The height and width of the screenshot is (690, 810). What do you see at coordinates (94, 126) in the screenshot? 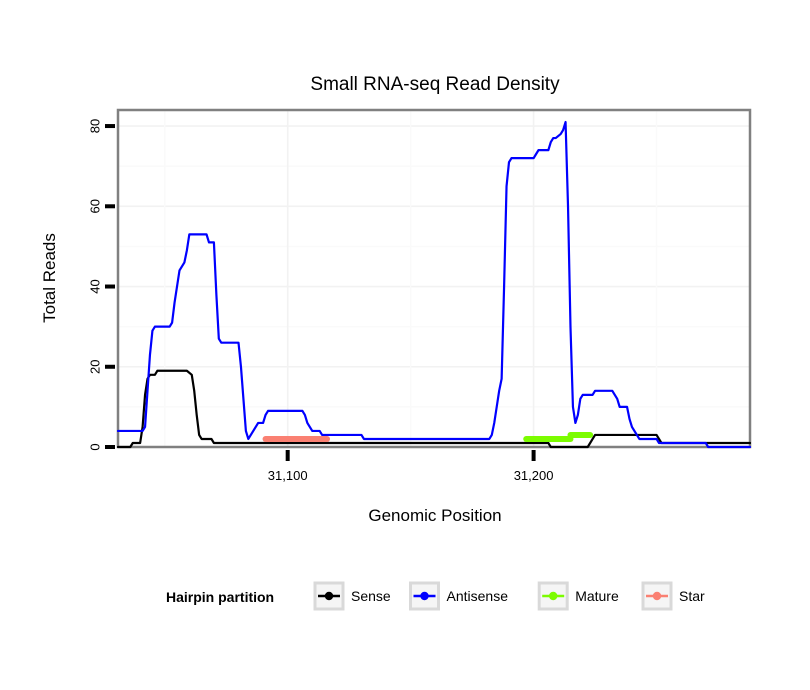
I see `y-tick-label: 80` at bounding box center [94, 126].